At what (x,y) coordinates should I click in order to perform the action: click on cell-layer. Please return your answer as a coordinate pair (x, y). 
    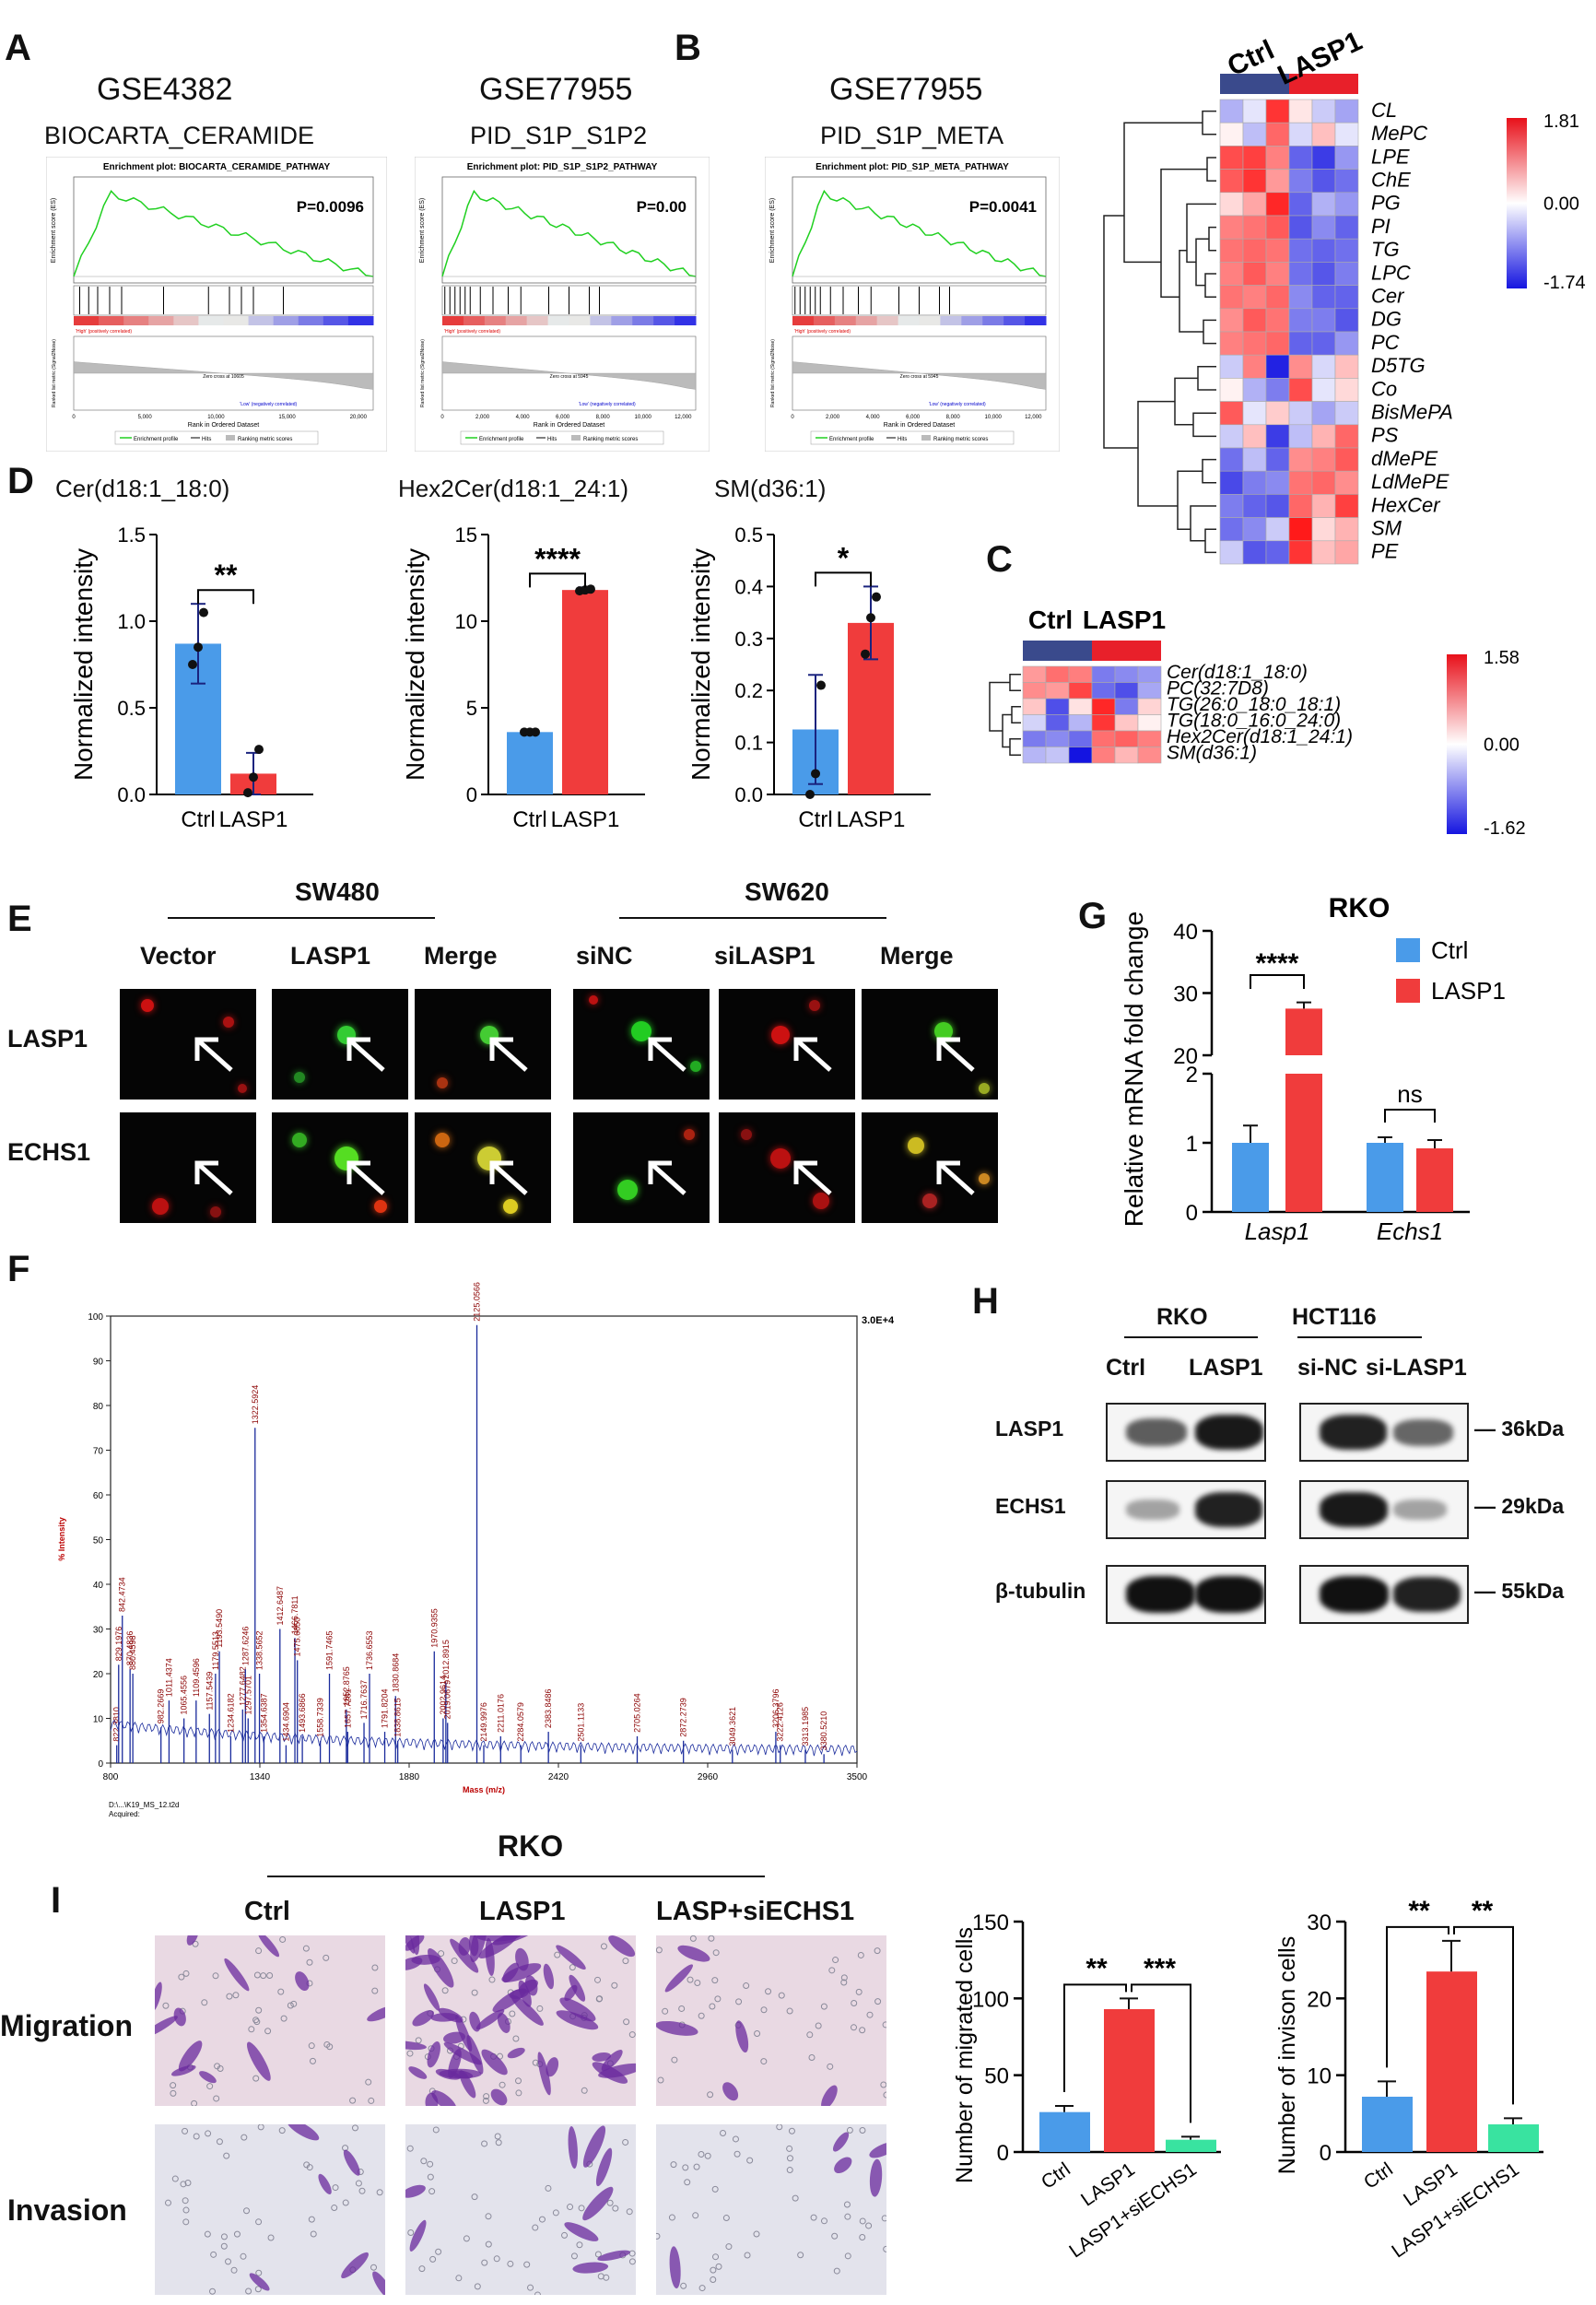
    Looking at the image, I should click on (521, 2210).